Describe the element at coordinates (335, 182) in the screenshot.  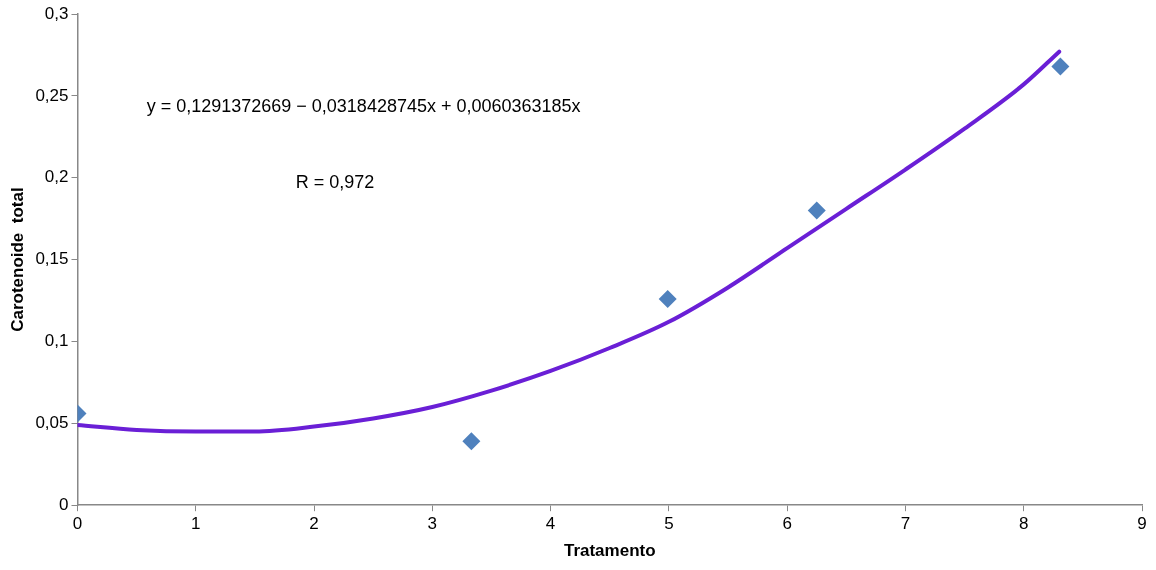
I see `annotation: R = 0,972` at that location.